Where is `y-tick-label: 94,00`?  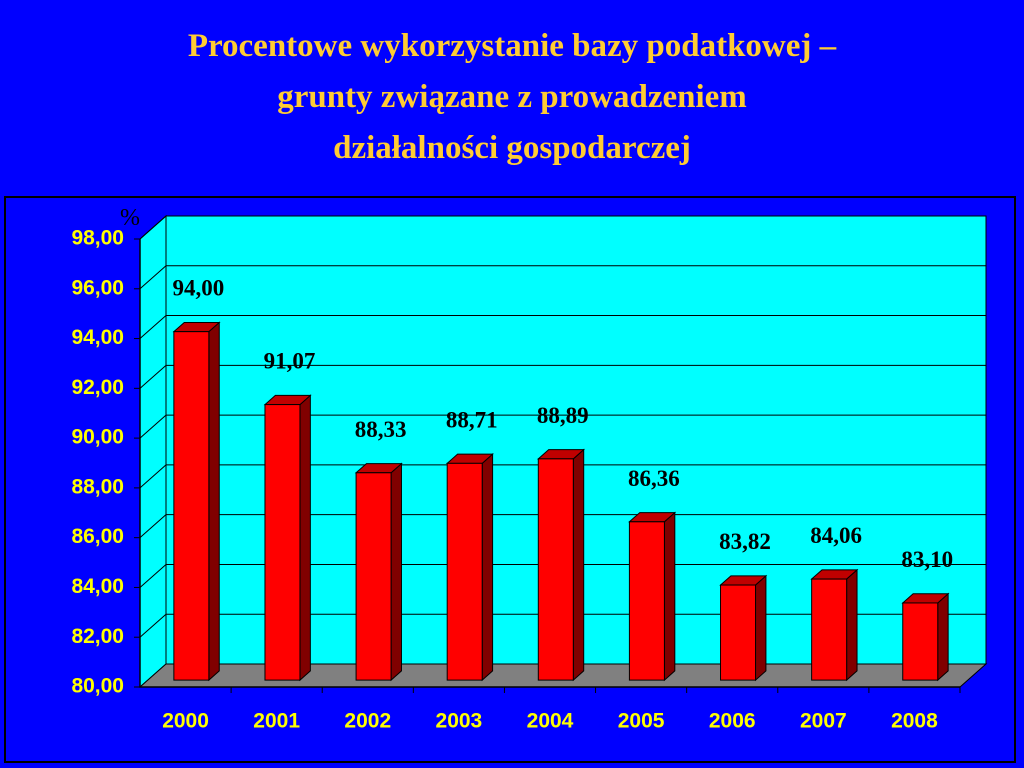
y-tick-label: 94,00 is located at coordinates (97, 337).